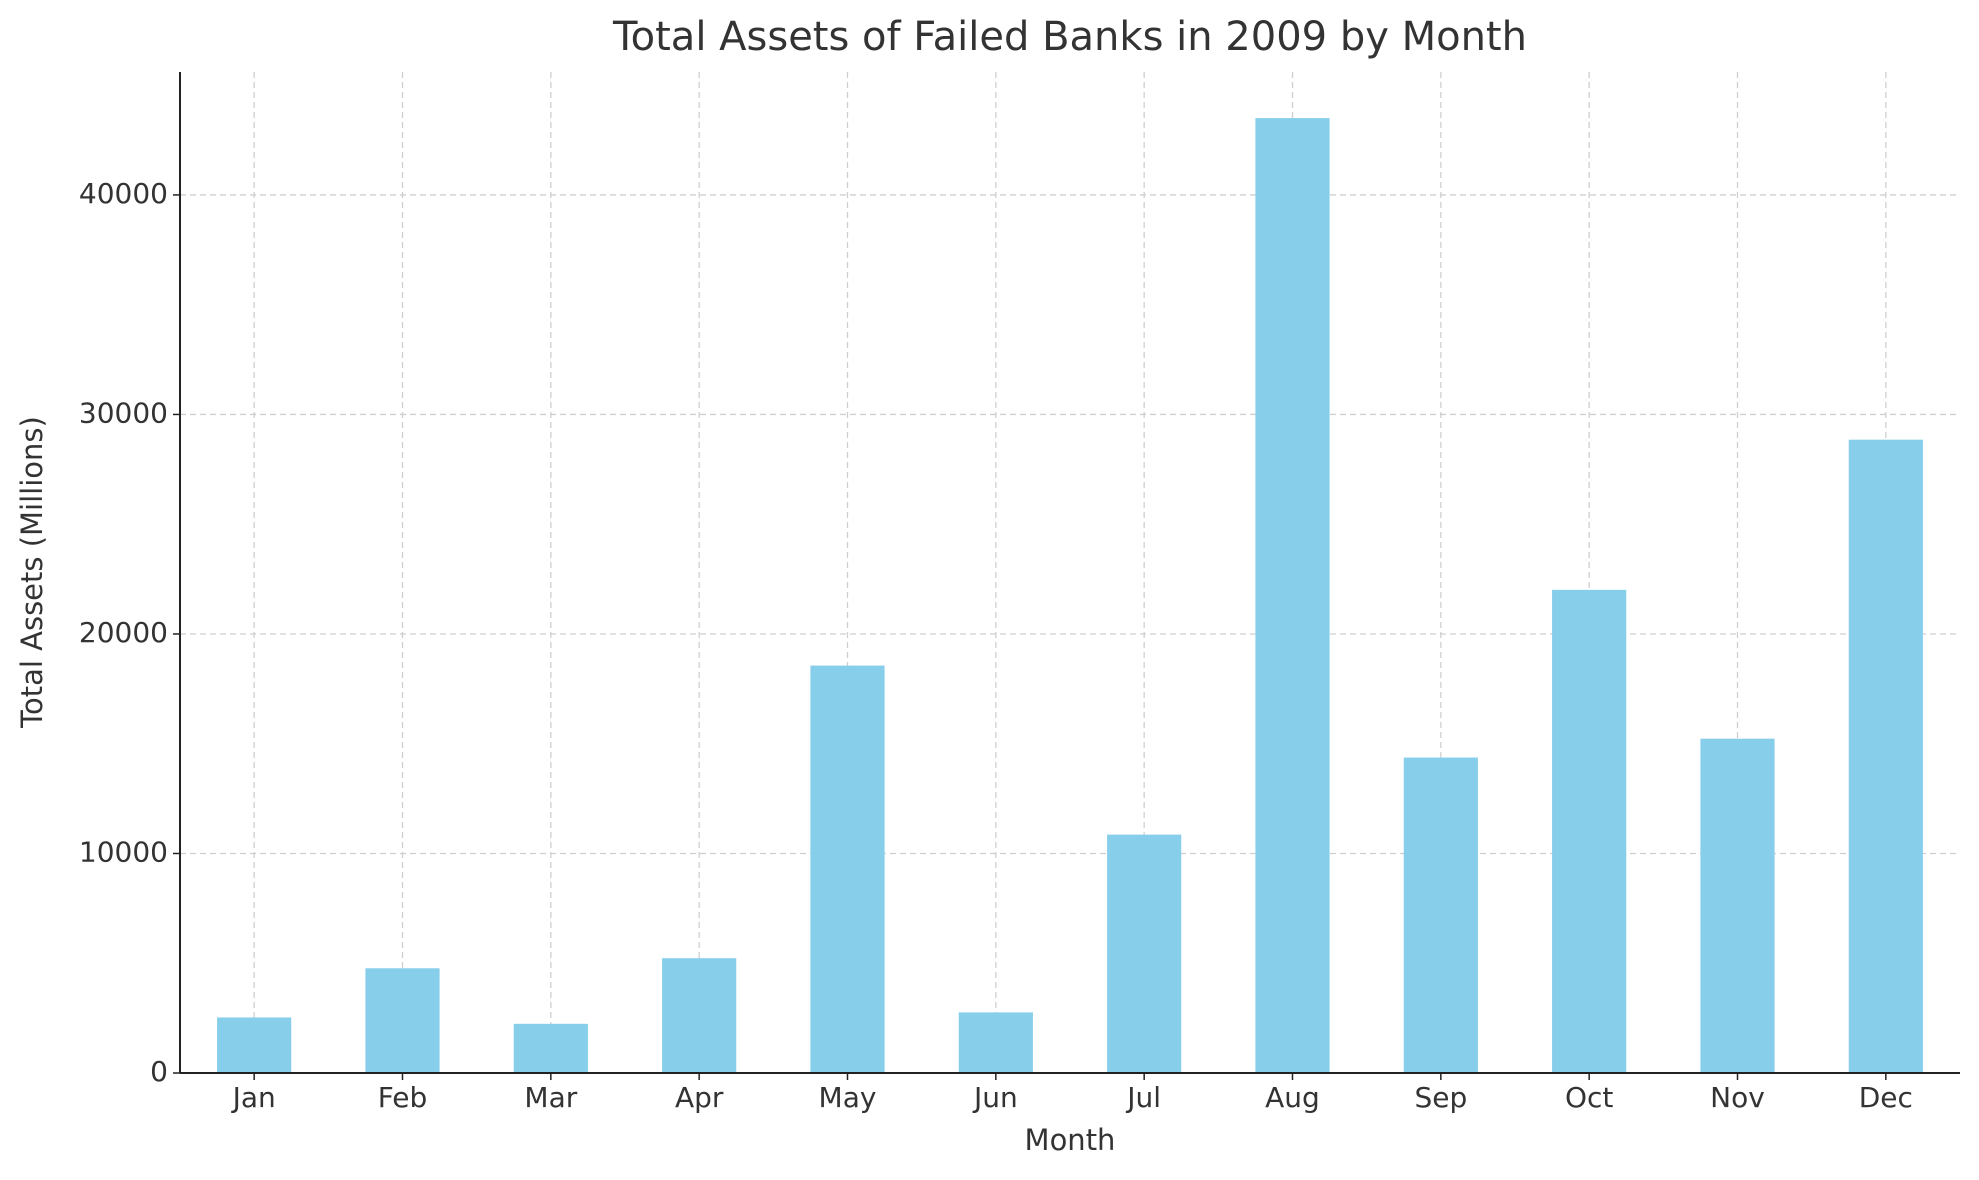 The image size is (1979, 1180). Describe the element at coordinates (550, 1097) in the screenshot. I see `x-tick-label: Mar` at that location.